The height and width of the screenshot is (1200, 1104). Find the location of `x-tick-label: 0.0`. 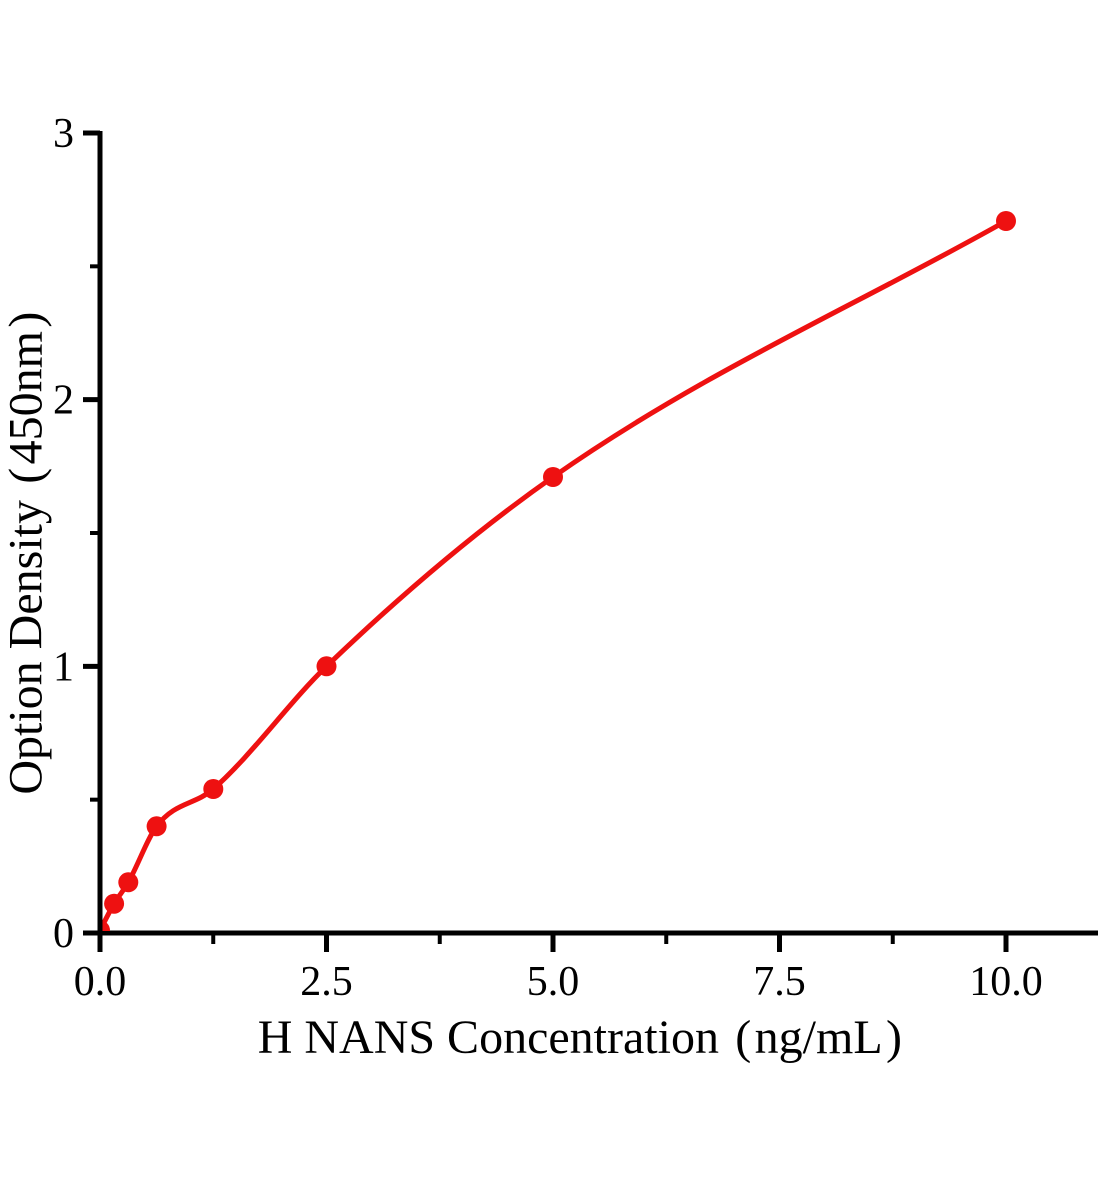

x-tick-label: 0.0 is located at coordinates (100, 982).